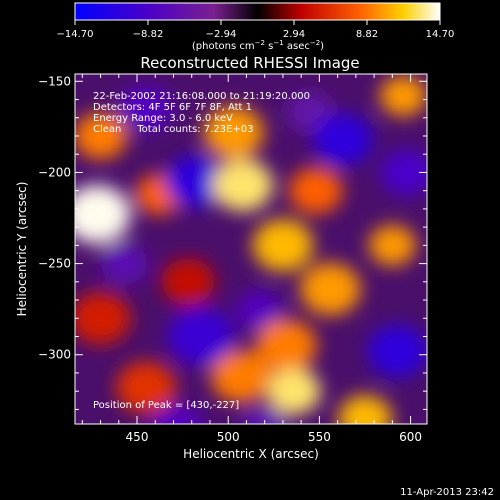  I want to click on colorbar-tick-label: 14.70, so click(440, 34).